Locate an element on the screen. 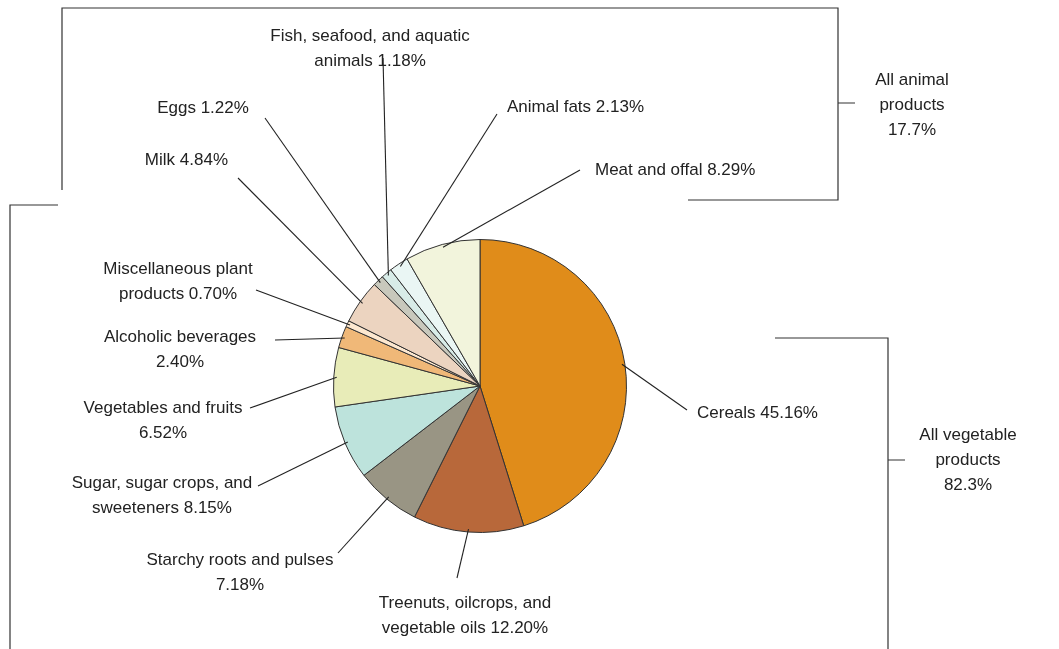 This screenshot has height=649, width=1059. slice-label: Fish, seafood, and aquatic animals 1.18% is located at coordinates (370, 47).